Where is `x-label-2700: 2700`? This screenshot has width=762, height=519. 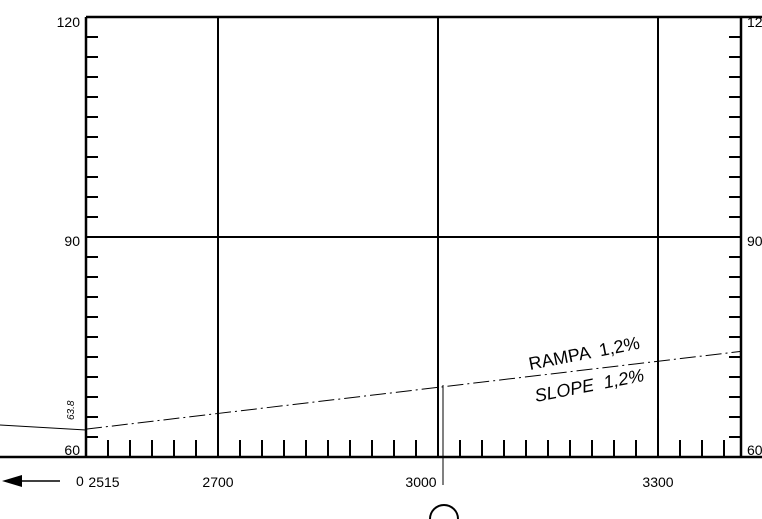
x-label-2700: 2700 is located at coordinates (217, 482).